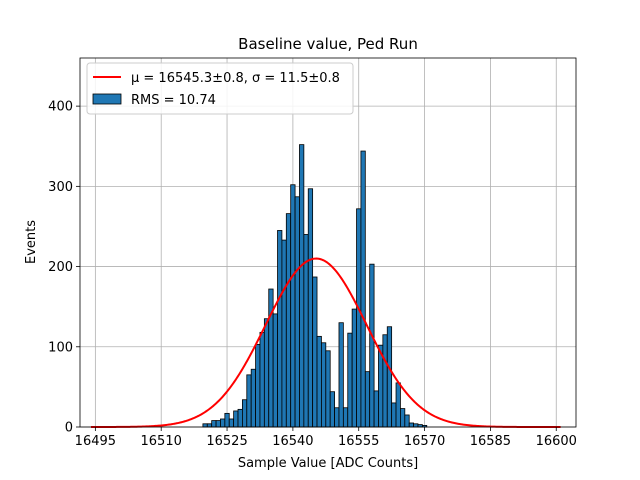 This screenshot has width=640, height=480. I want to click on x-tick-label: 16570, so click(424, 441).